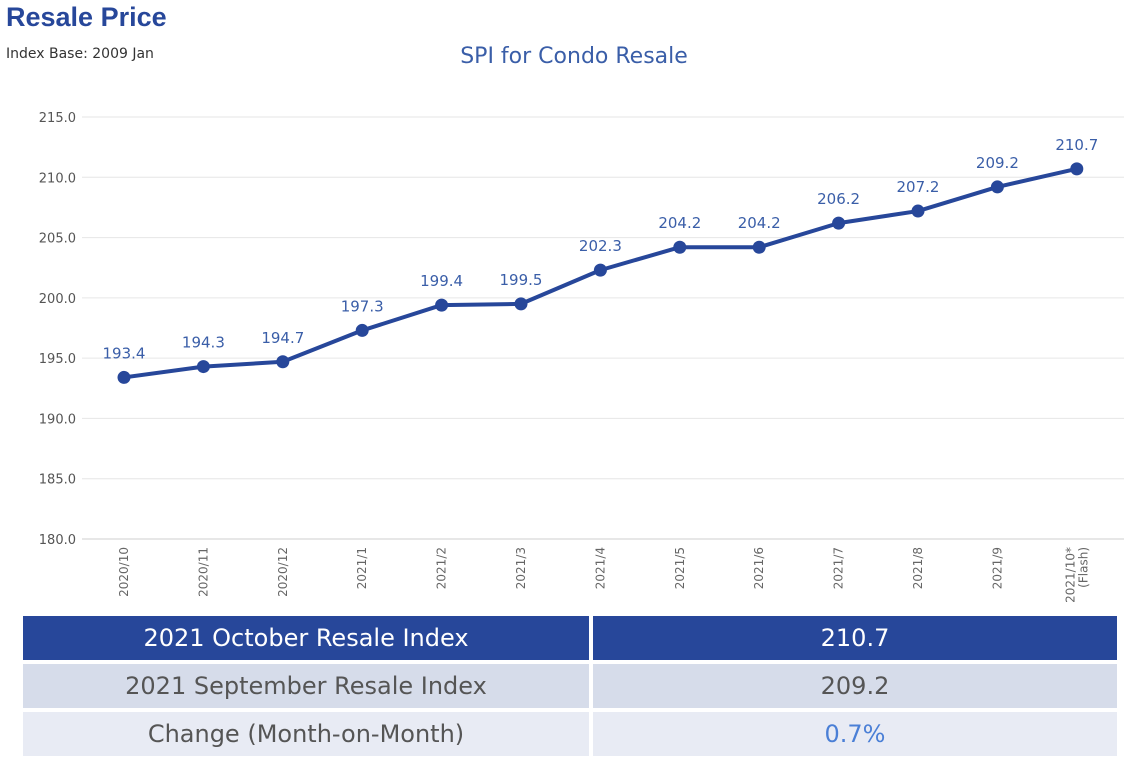 The image size is (1124, 774). What do you see at coordinates (308, 640) in the screenshot?
I see `current-month-label: 2021 October Resale Index` at bounding box center [308, 640].